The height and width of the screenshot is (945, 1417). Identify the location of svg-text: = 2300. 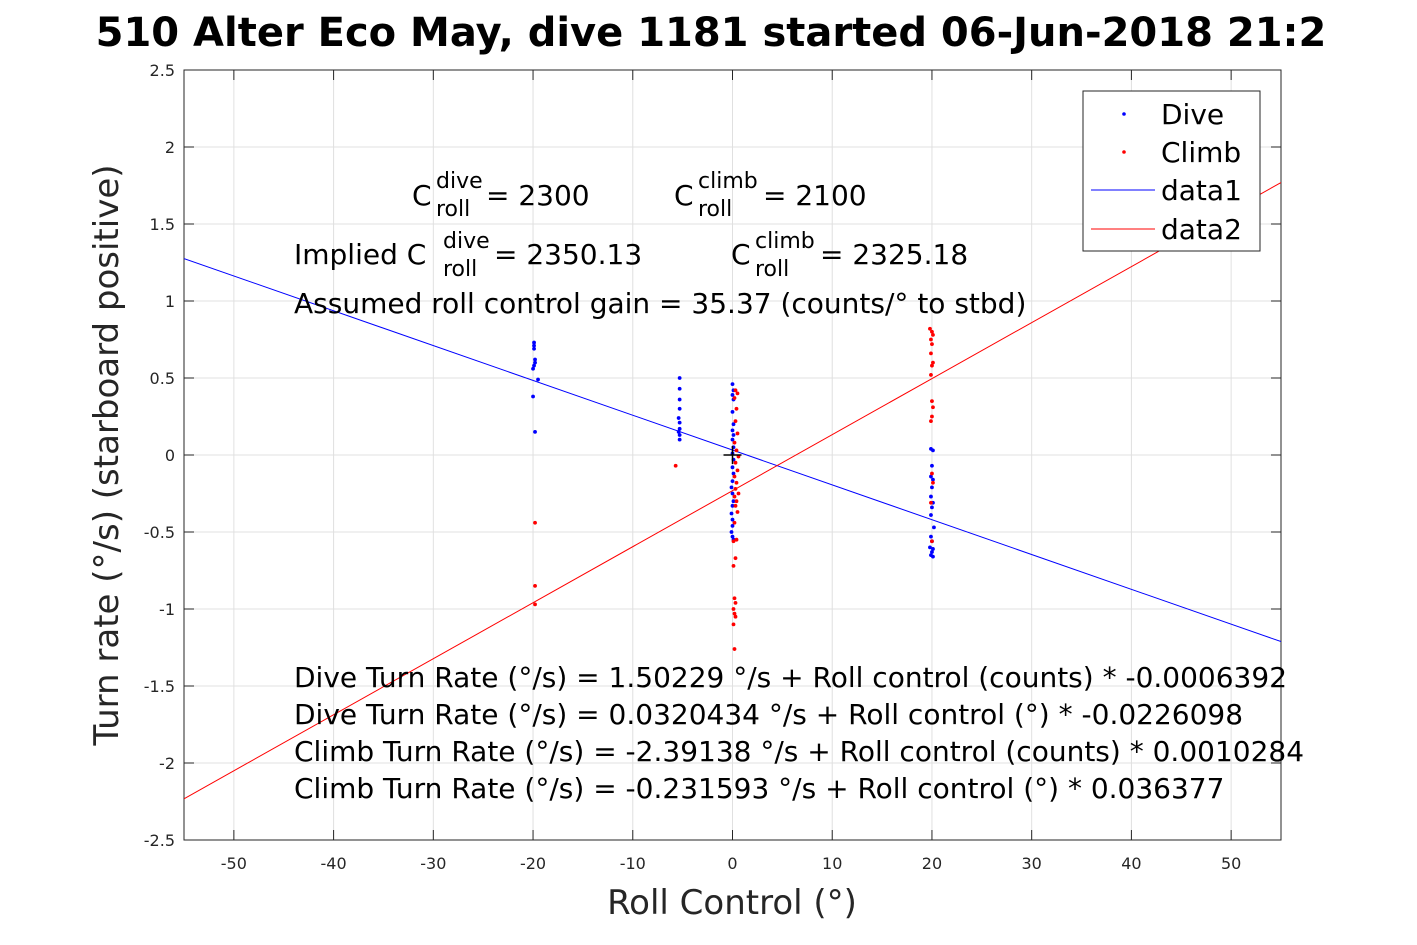
(538, 195).